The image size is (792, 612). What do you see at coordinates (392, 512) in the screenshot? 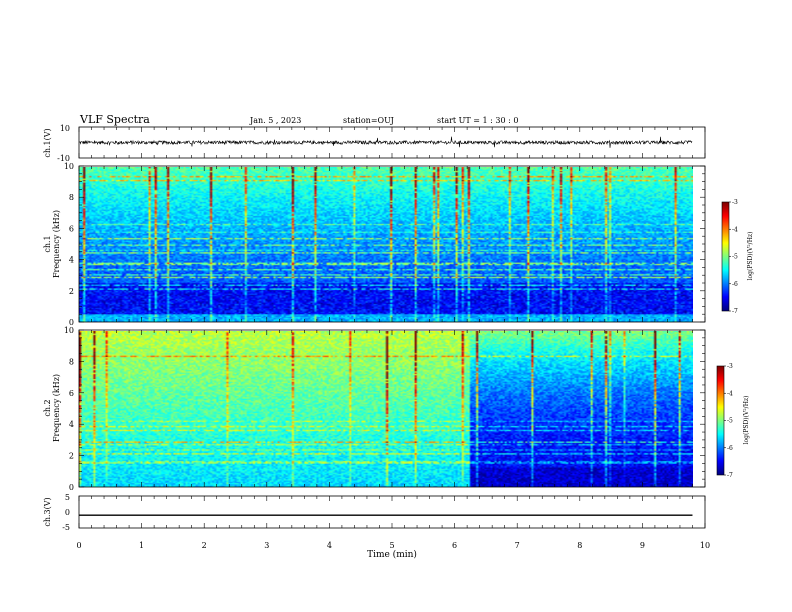
I see `ch3-waveform-ticks` at bounding box center [392, 512].